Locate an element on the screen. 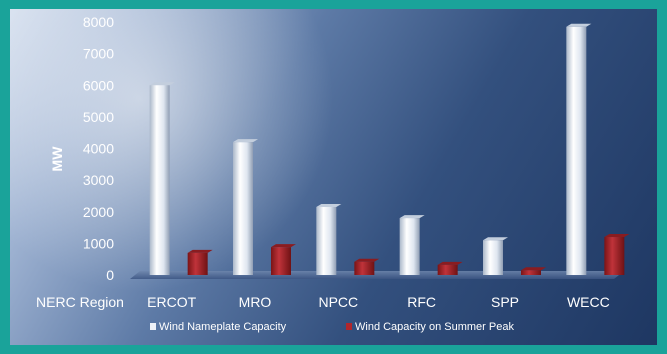 This screenshot has width=667, height=354. x-tick-label: ERCOT is located at coordinates (171, 302).